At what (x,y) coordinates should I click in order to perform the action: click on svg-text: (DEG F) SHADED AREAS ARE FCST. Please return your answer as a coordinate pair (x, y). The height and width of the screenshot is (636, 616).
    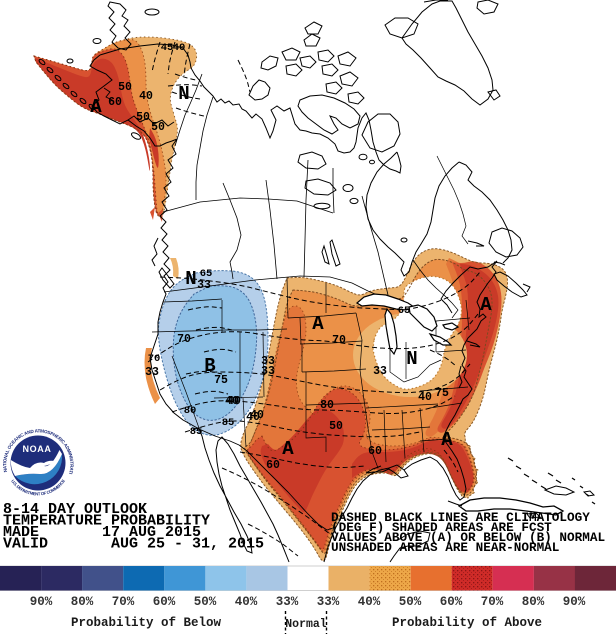
    Looking at the image, I should click on (441, 527).